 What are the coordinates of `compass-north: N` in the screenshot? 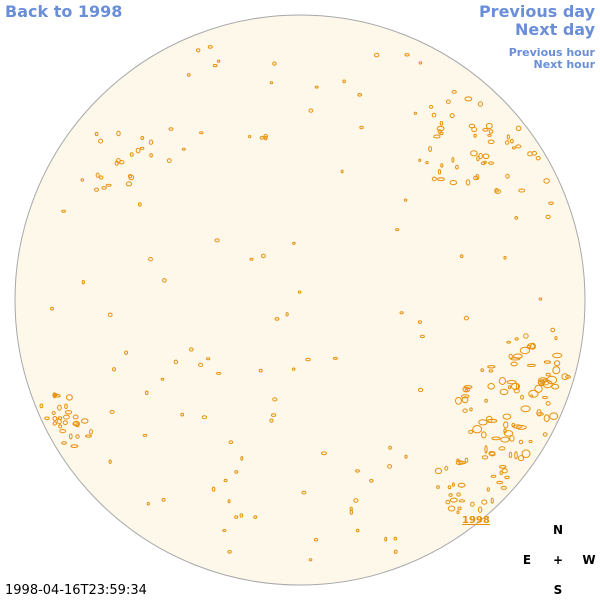 It's located at (558, 530).